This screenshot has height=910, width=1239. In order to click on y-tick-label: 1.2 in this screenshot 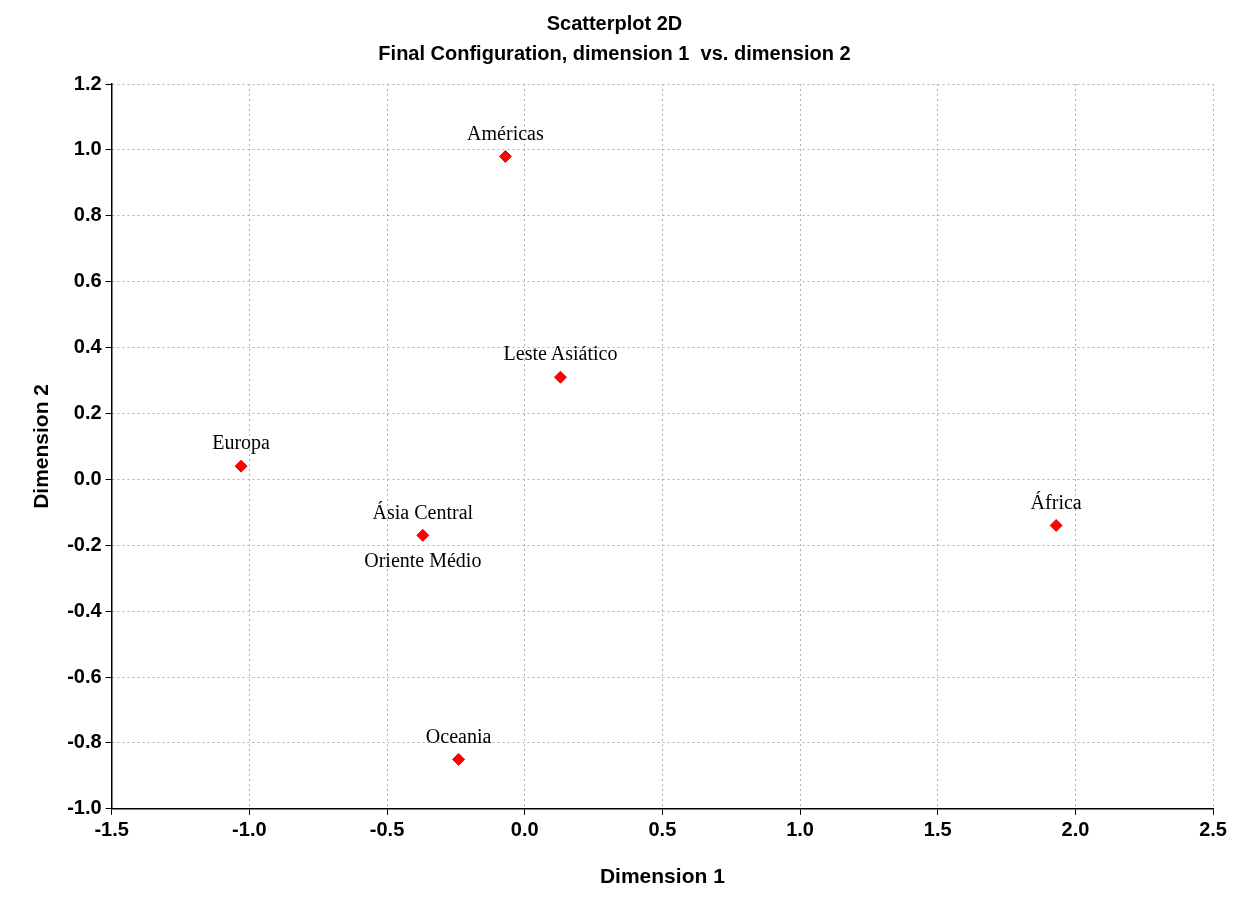, I will do `click(87, 82)`.